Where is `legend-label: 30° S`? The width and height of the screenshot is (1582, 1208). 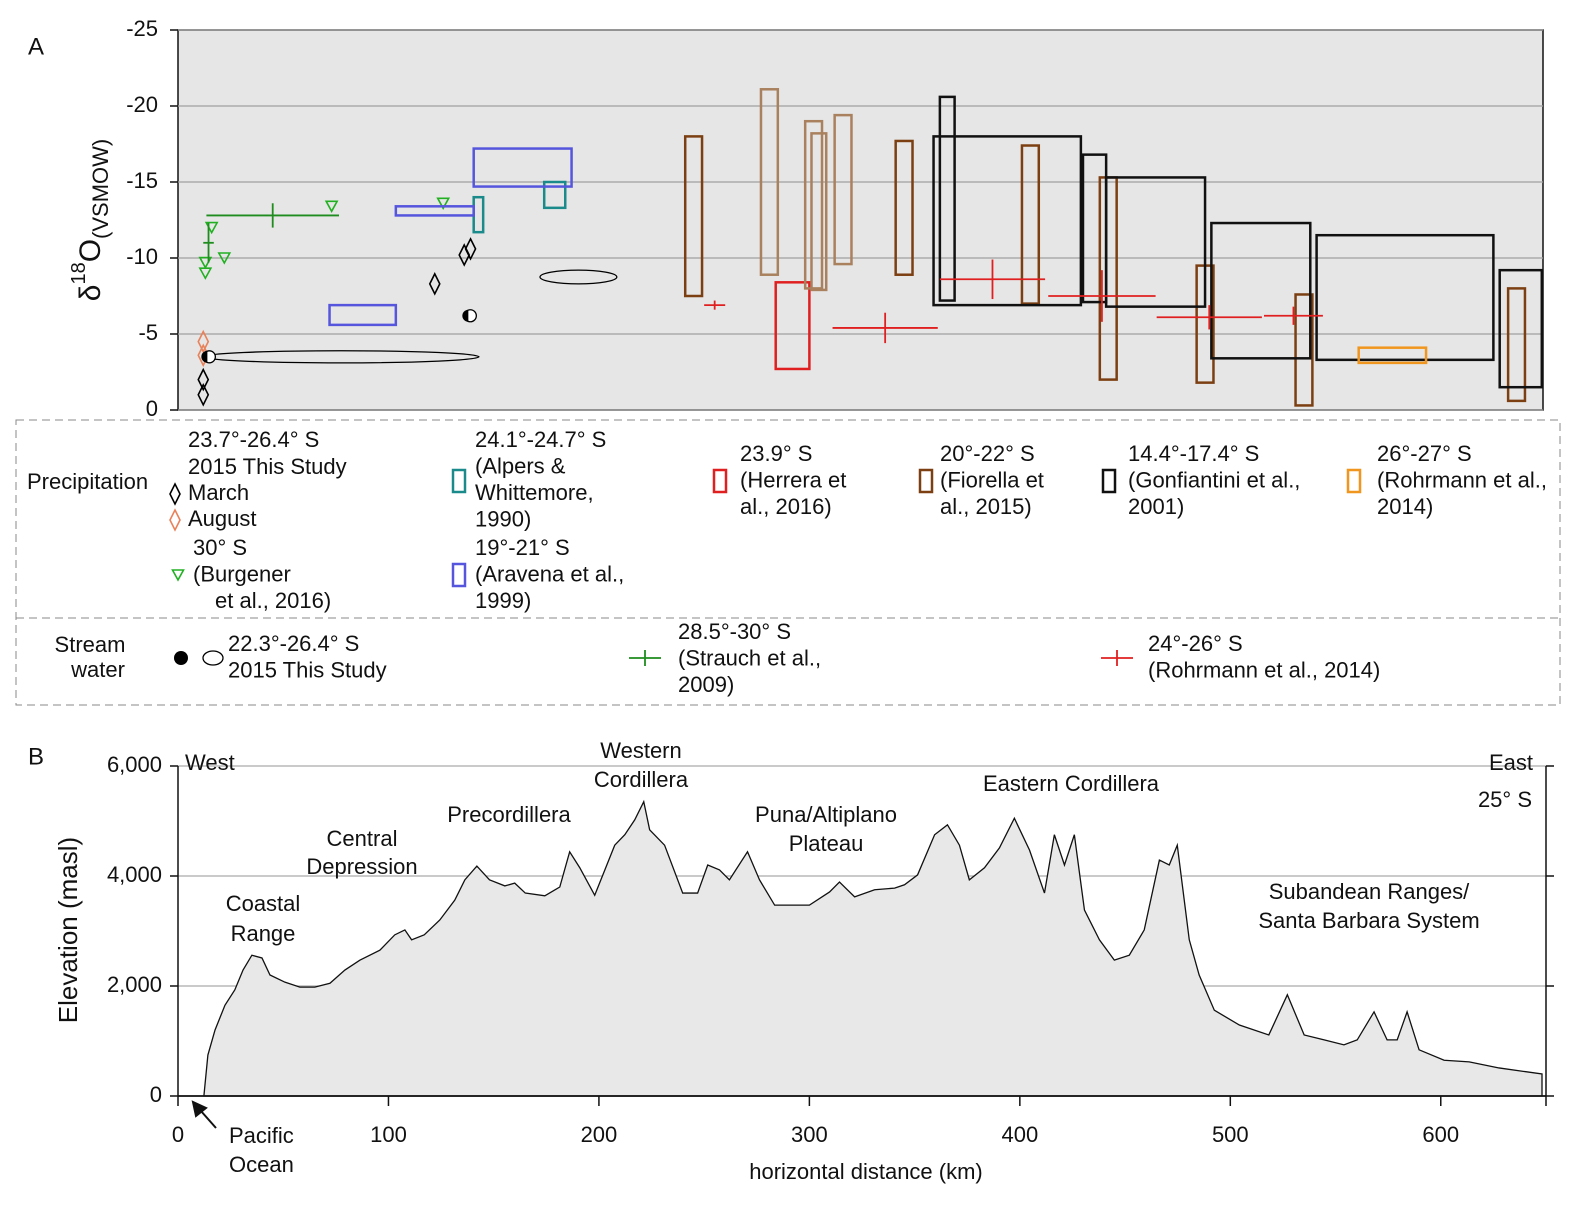
legend-label: 30° S is located at coordinates (220, 547).